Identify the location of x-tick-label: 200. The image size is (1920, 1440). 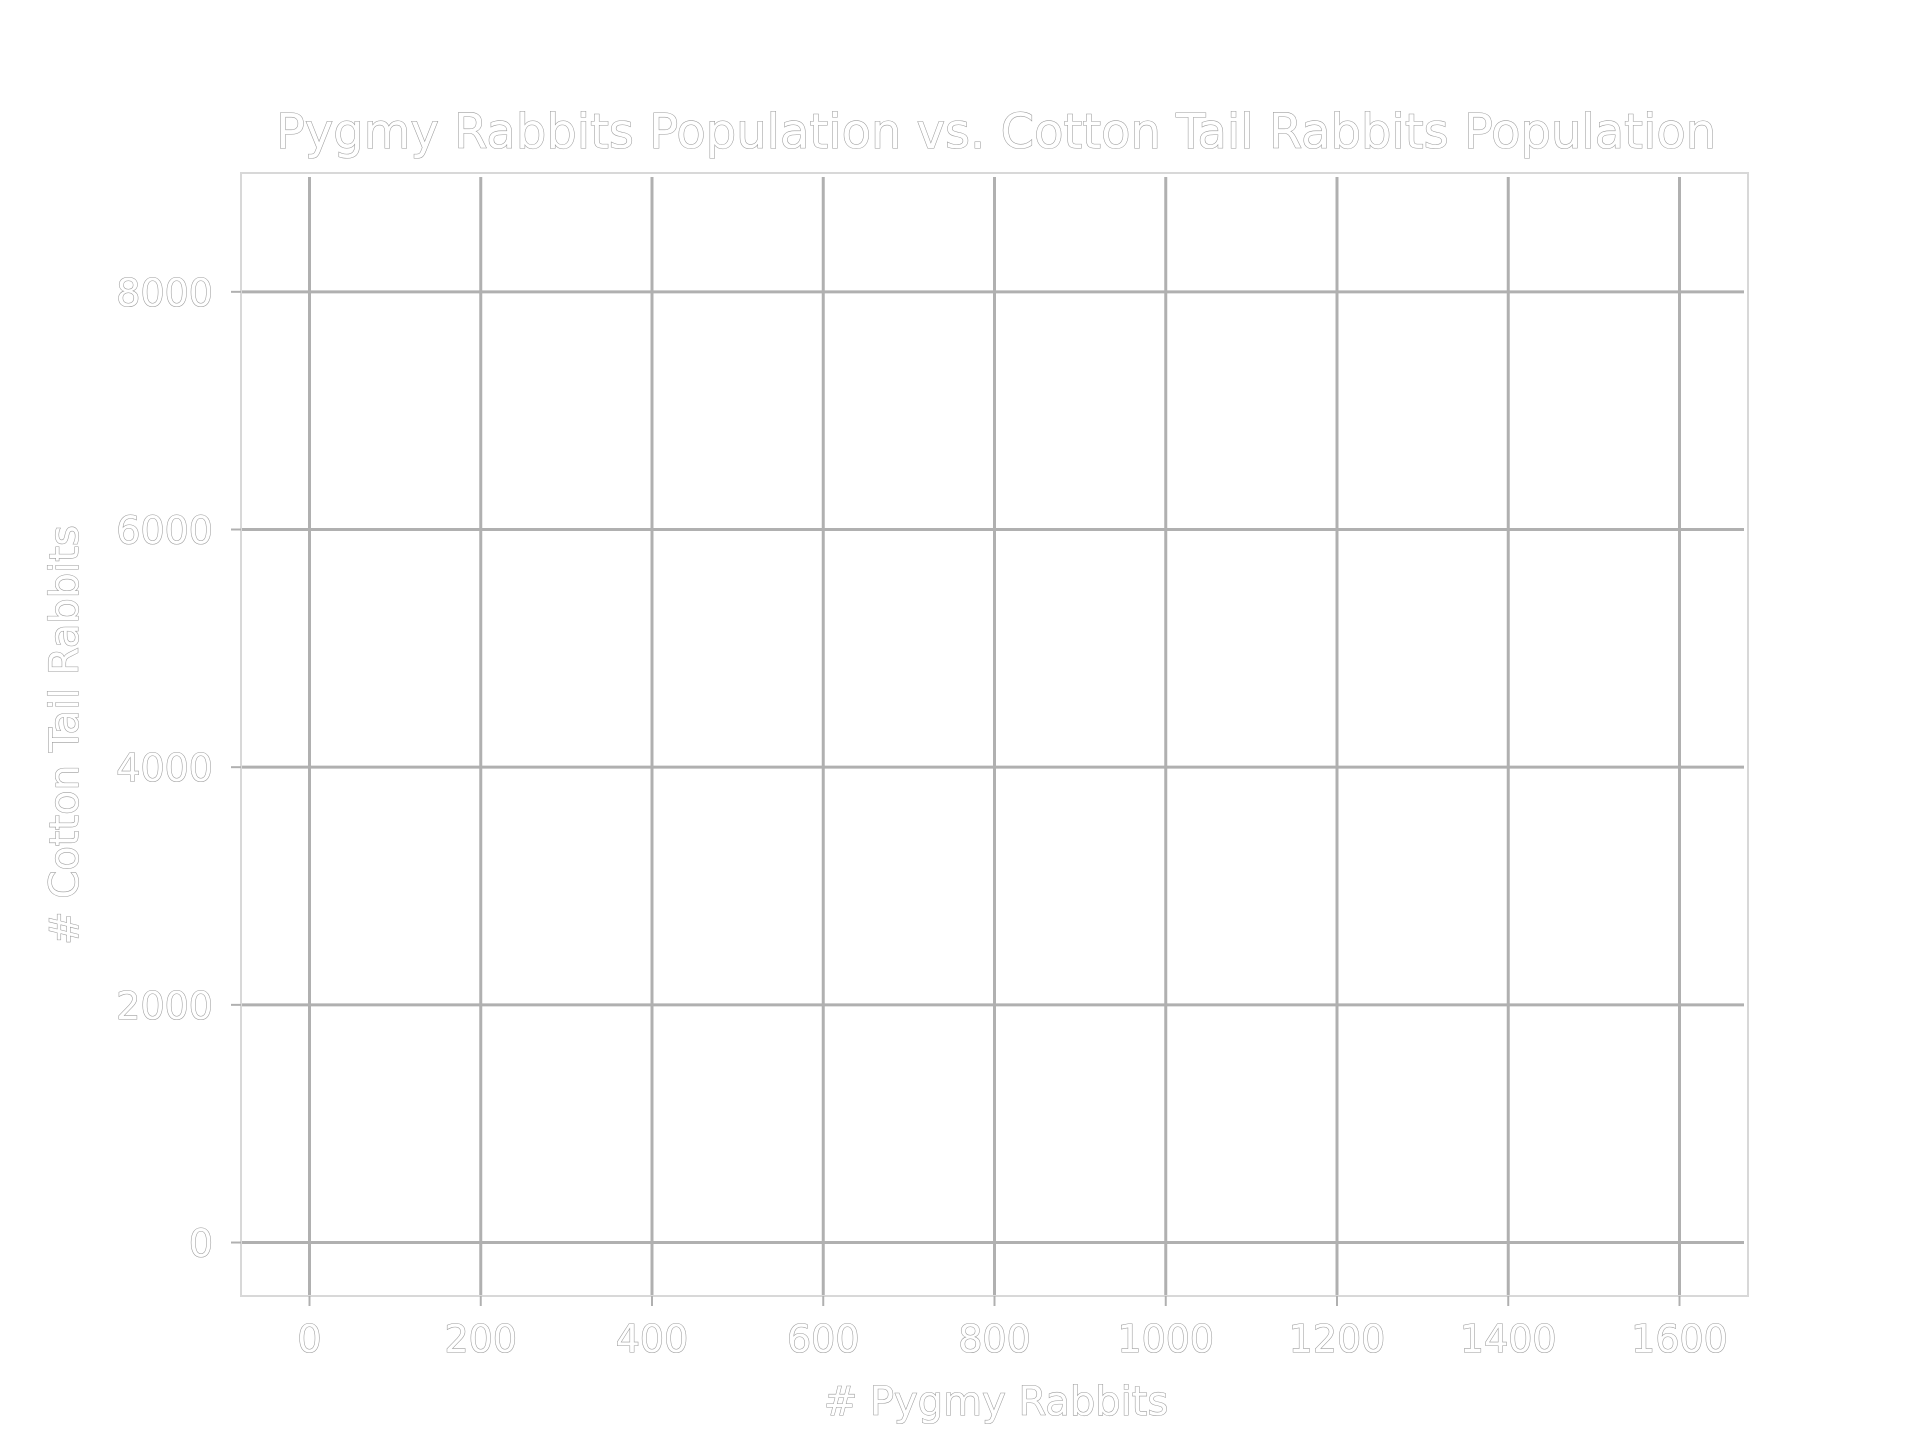
(480, 1339).